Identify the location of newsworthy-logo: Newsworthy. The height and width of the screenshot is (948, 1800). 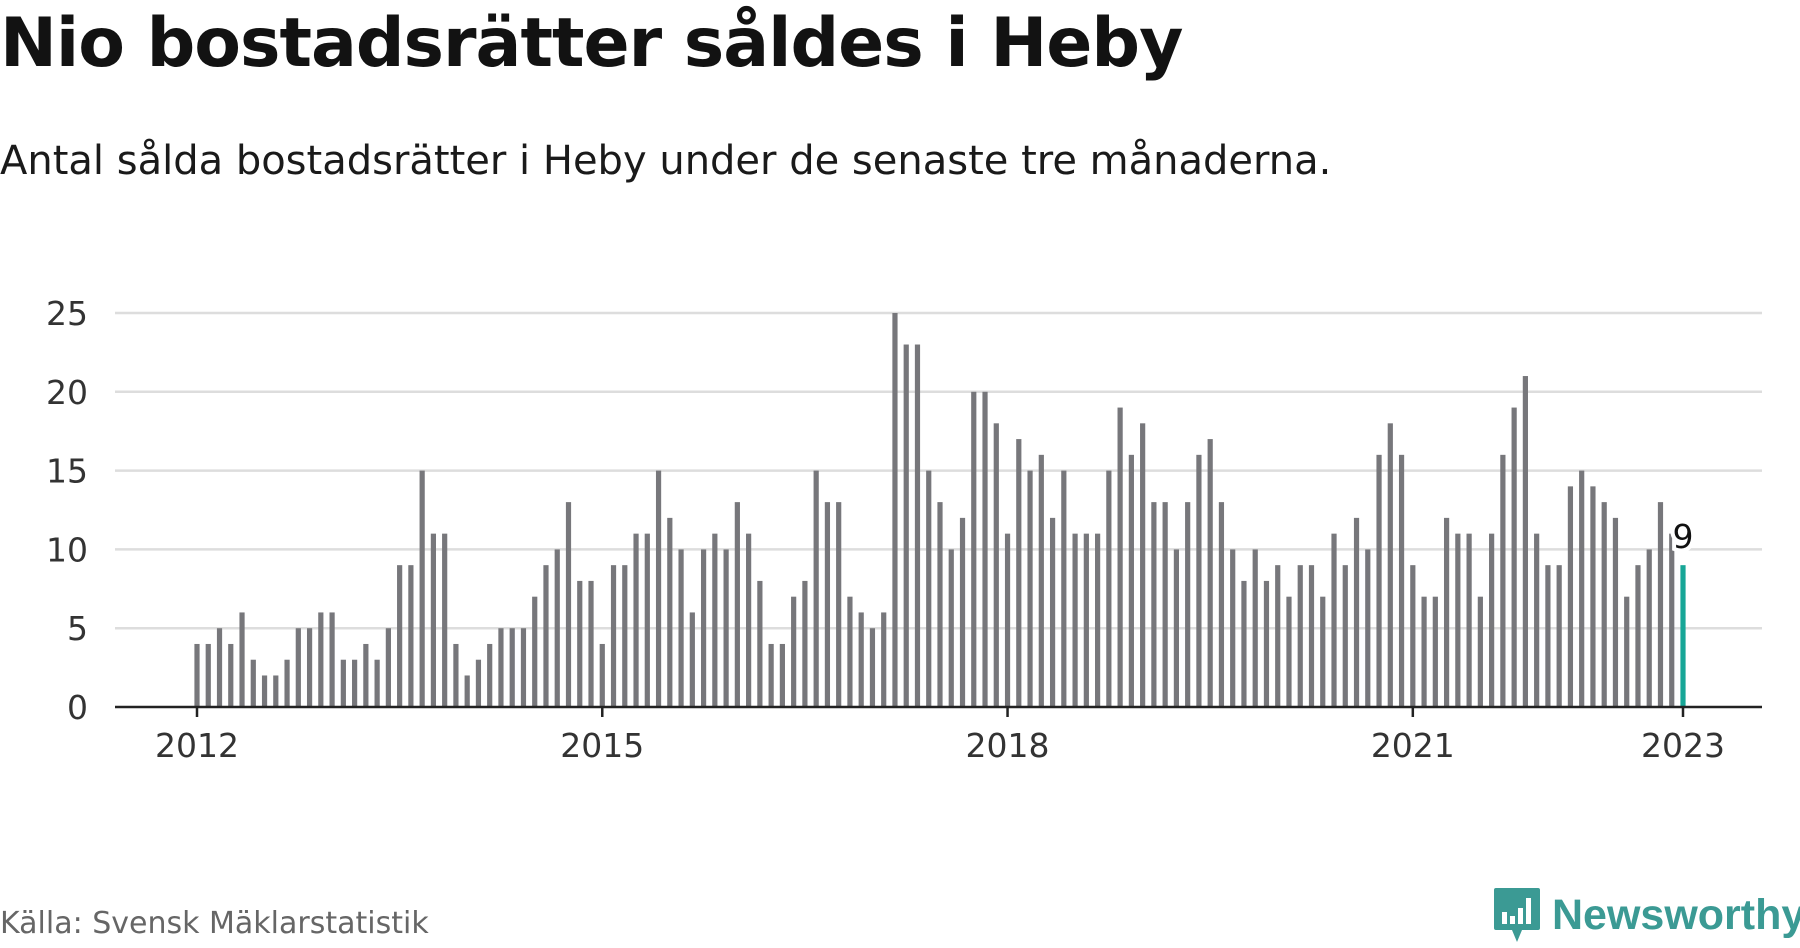
(1646, 915).